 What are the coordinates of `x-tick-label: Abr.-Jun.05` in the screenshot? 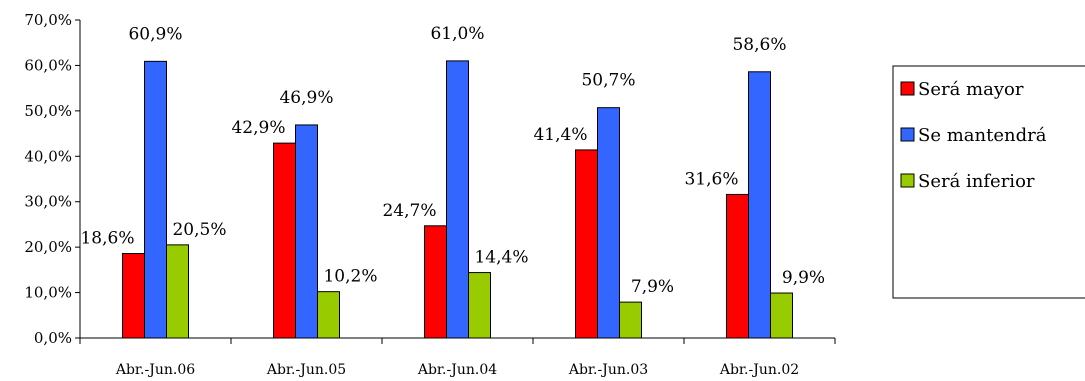 It's located at (306, 370).